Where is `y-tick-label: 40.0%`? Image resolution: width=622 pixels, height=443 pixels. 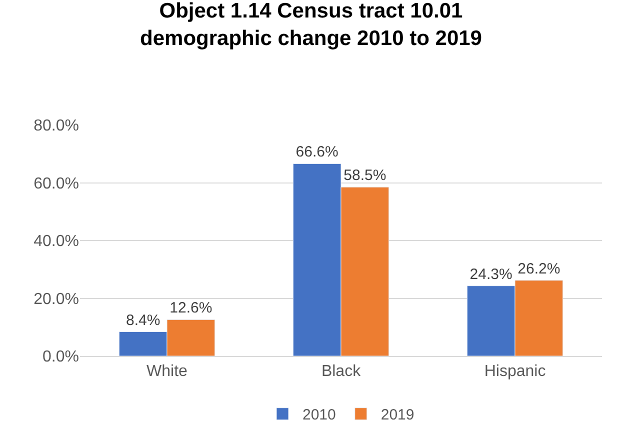
y-tick-label: 40.0% is located at coordinates (56, 241).